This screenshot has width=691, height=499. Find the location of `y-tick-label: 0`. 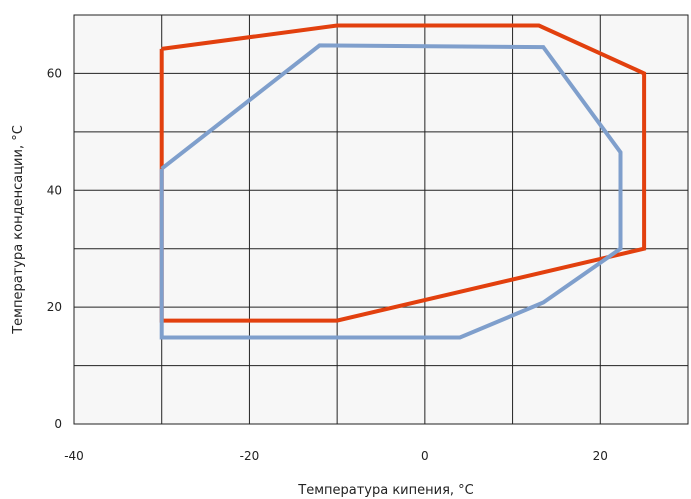

y-tick-label: 0 is located at coordinates (58, 424).